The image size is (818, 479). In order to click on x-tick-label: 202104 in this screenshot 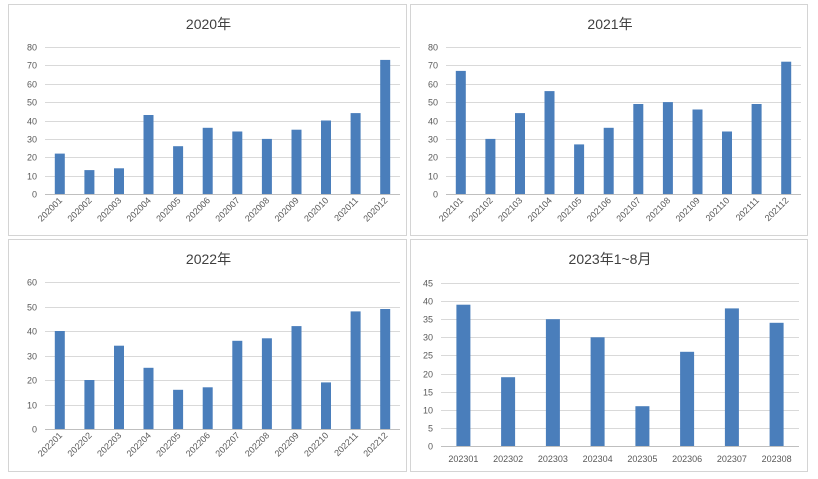, I will do `click(540, 209)`.